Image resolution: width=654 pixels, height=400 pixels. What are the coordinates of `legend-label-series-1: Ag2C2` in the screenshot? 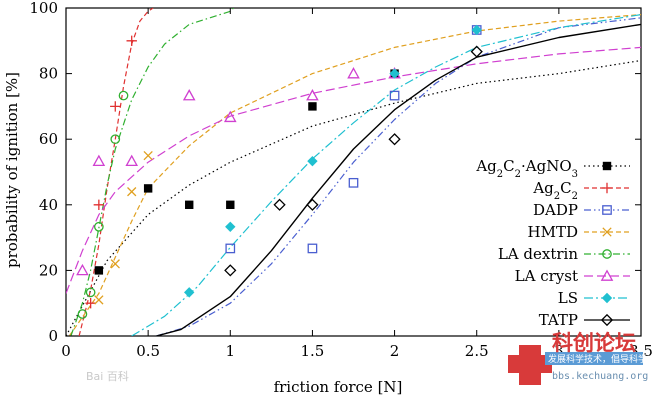 It's located at (555, 190).